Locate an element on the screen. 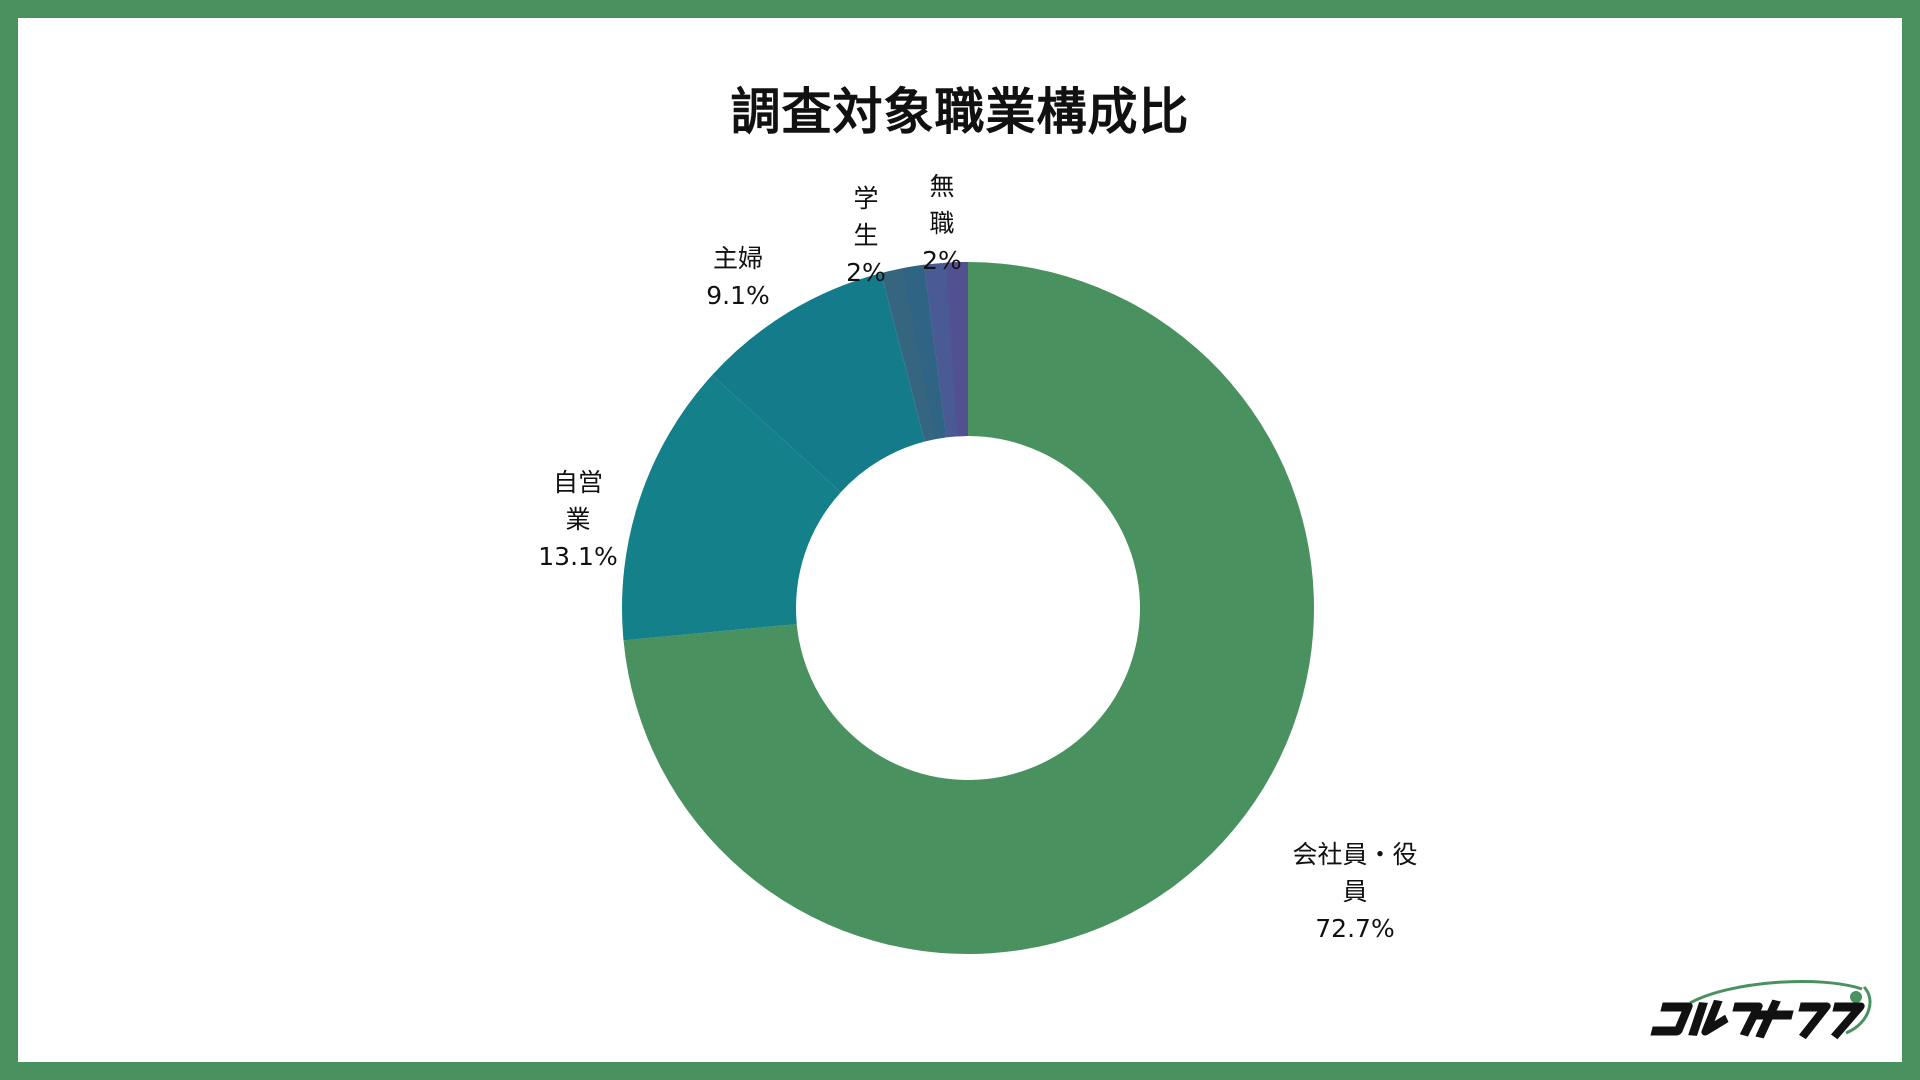 The width and height of the screenshot is (1920, 1080). slice-2-value-label: 13.1% is located at coordinates (577, 556).